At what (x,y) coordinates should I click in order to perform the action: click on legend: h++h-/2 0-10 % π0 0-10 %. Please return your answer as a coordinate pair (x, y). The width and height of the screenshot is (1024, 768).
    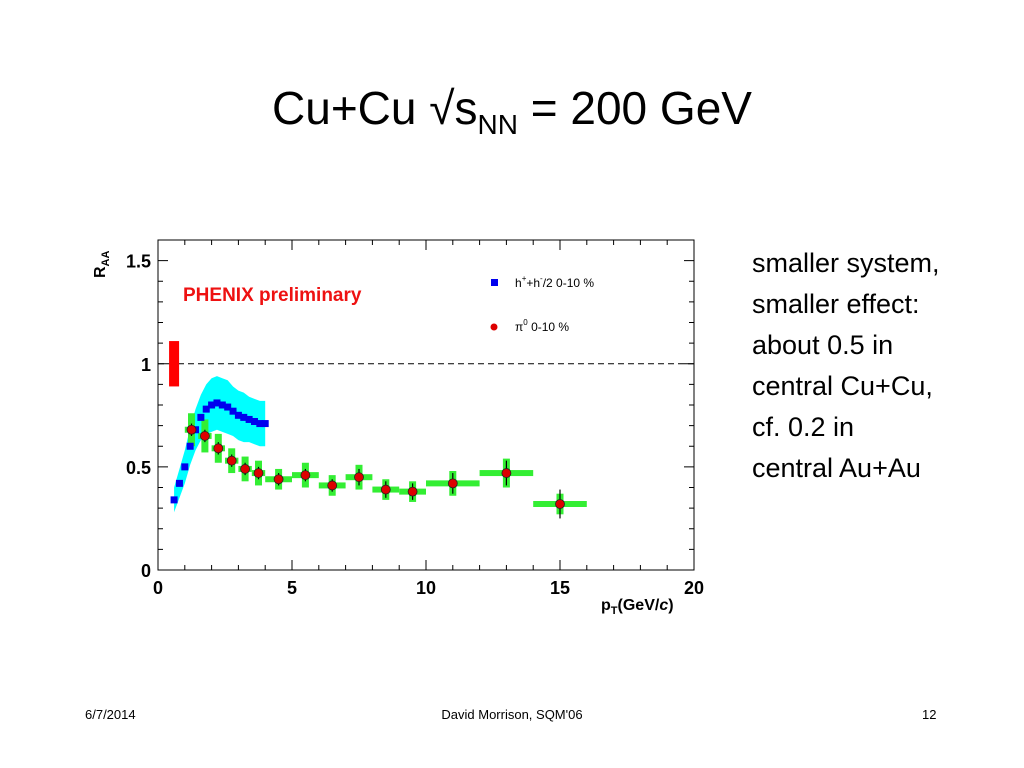
    Looking at the image, I should click on (542, 304).